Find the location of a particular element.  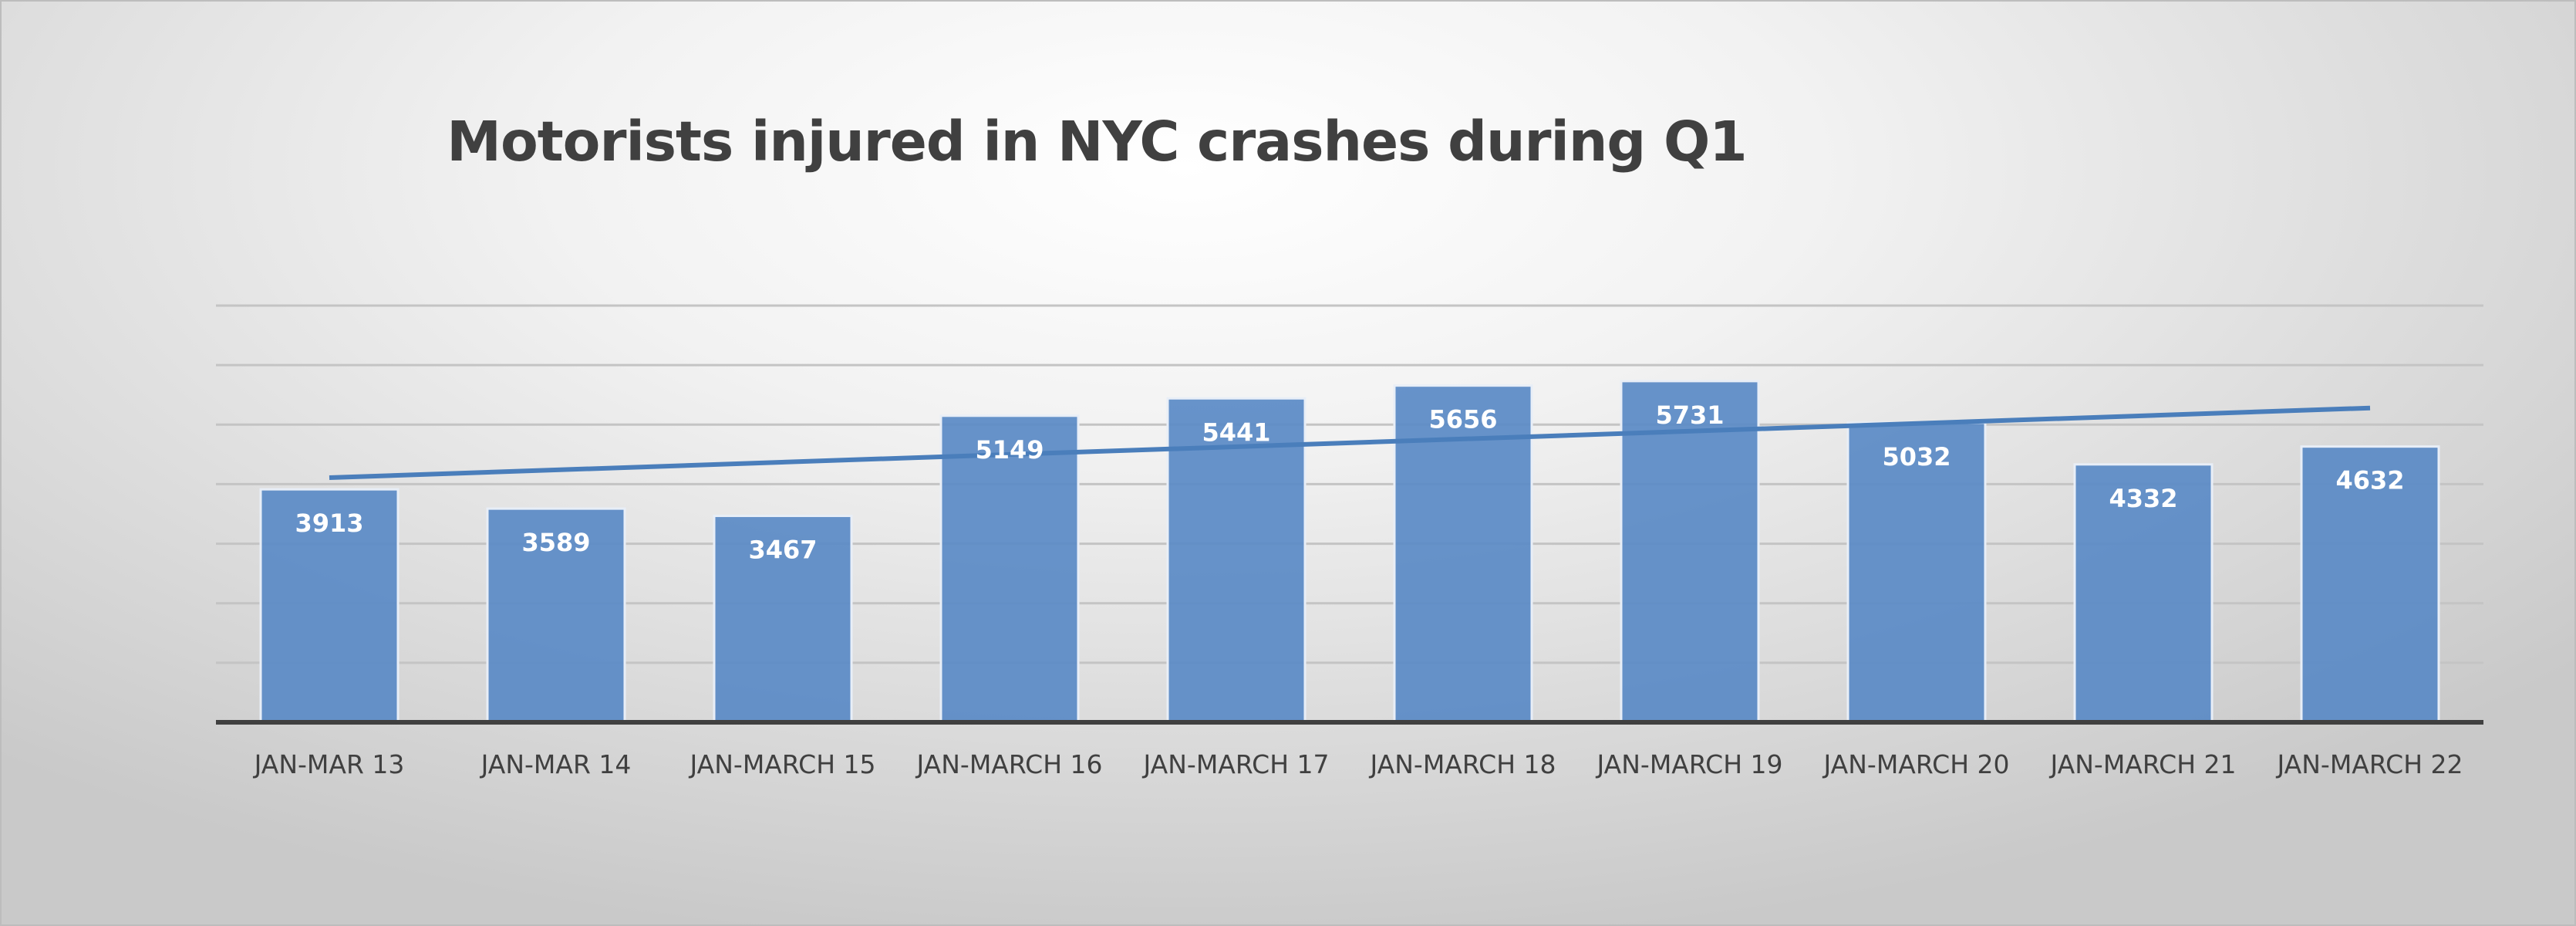

data-label: 5441 is located at coordinates (1236, 432).